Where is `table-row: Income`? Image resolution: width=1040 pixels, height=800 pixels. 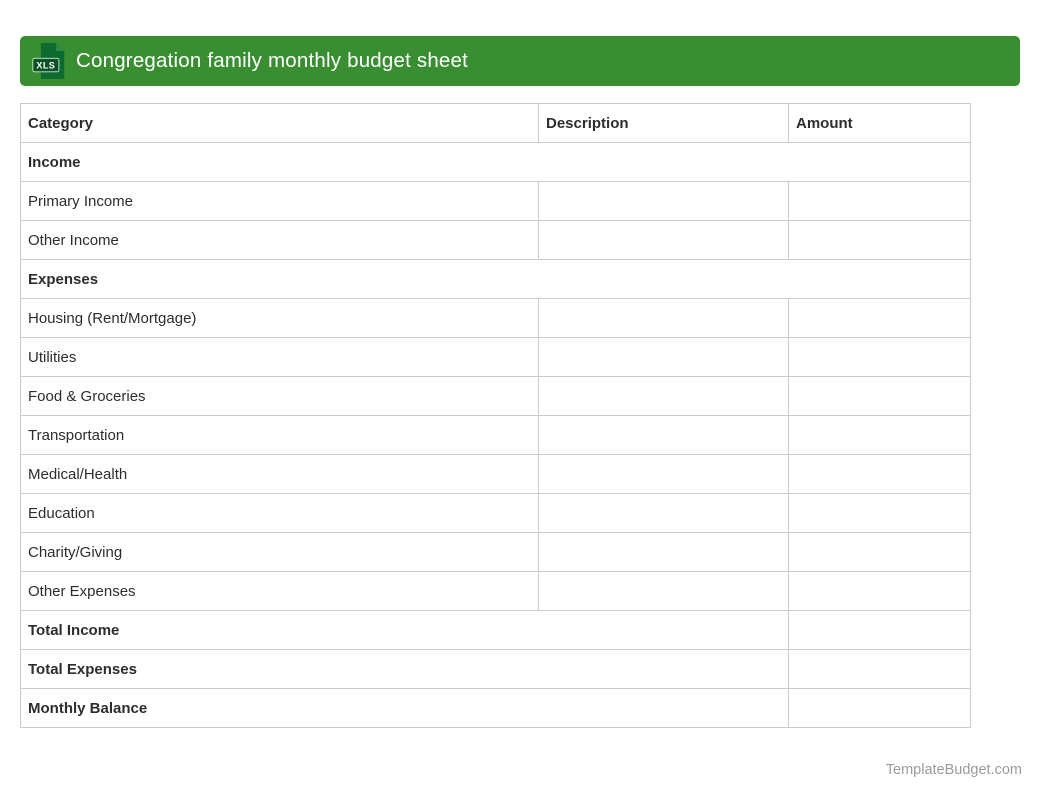 table-row: Income is located at coordinates (495, 162).